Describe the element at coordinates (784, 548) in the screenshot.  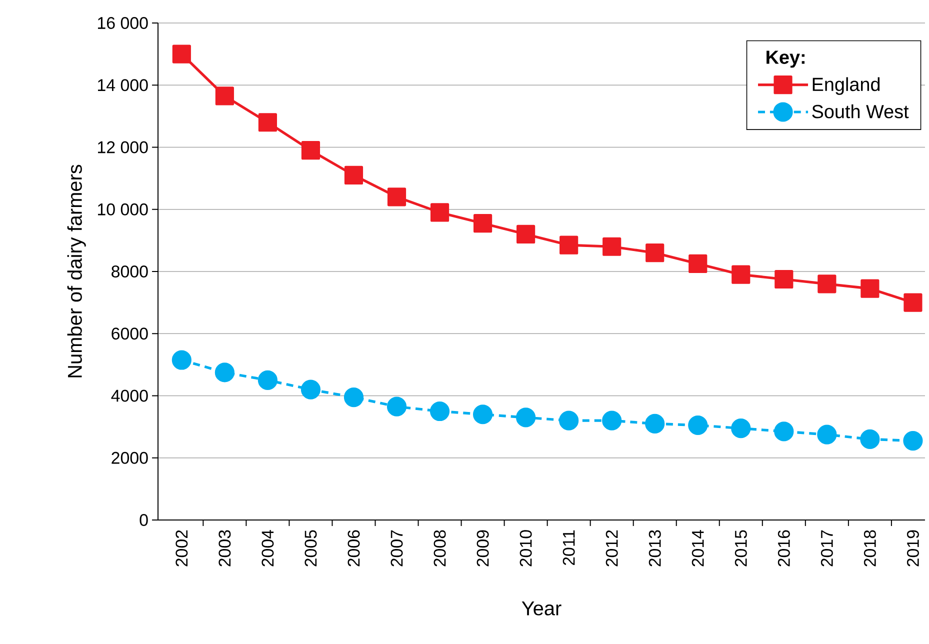
I see `x-tick-label: 2016` at that location.